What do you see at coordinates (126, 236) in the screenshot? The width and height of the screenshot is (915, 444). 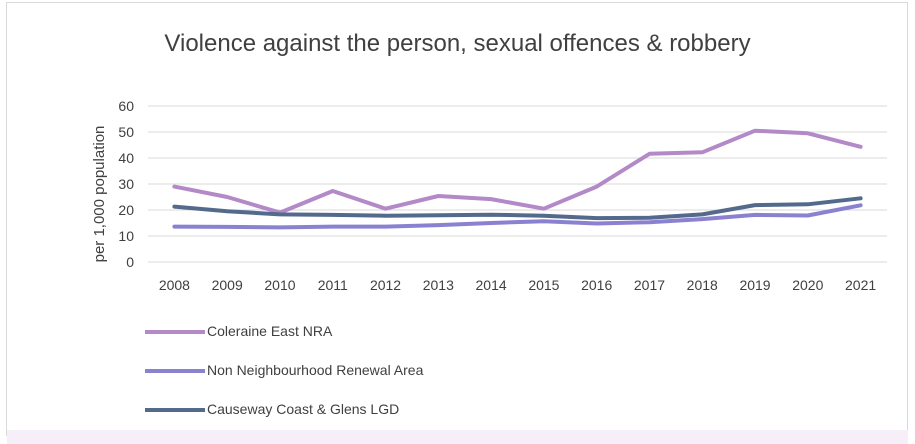 I see `y-tick-label: 10` at bounding box center [126, 236].